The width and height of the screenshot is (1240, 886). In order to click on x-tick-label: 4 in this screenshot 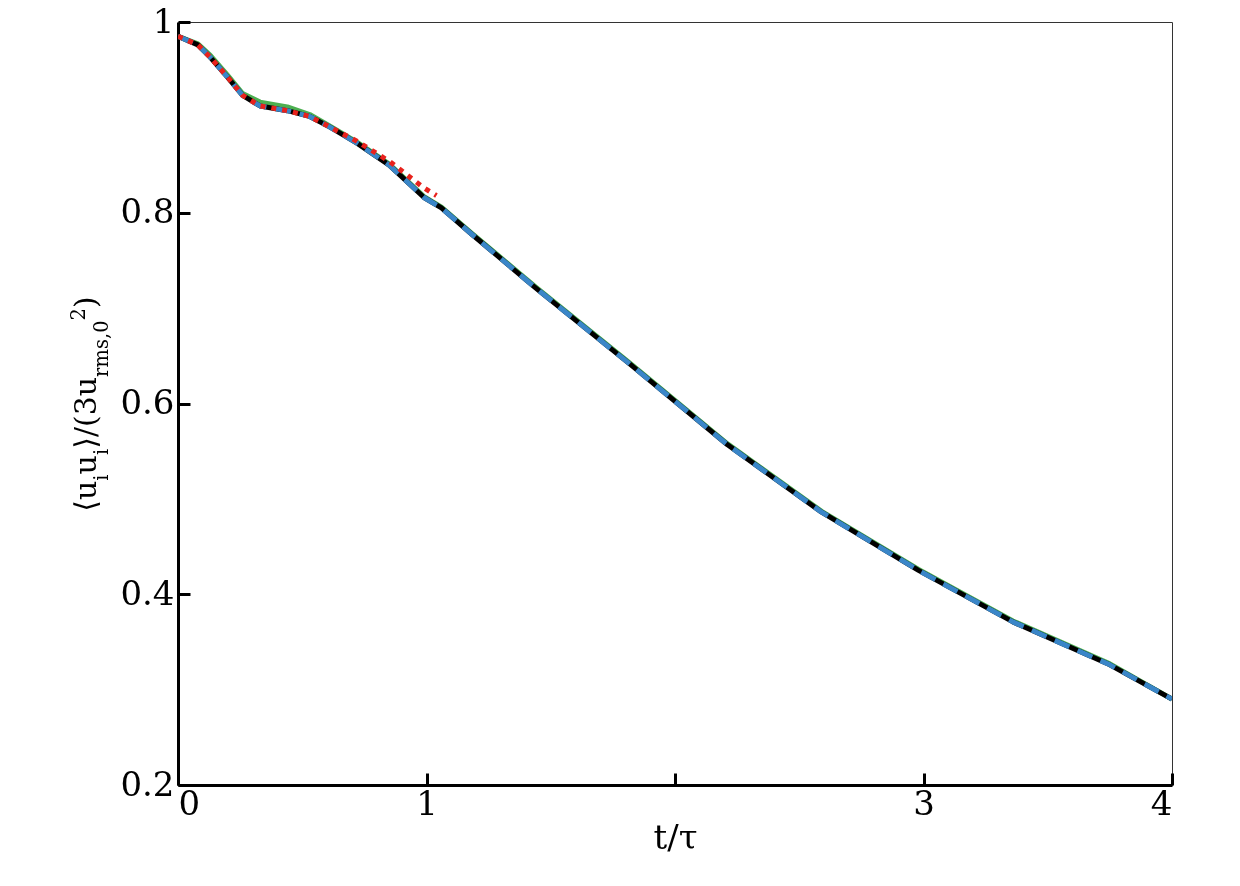, I will do `click(1161, 802)`.